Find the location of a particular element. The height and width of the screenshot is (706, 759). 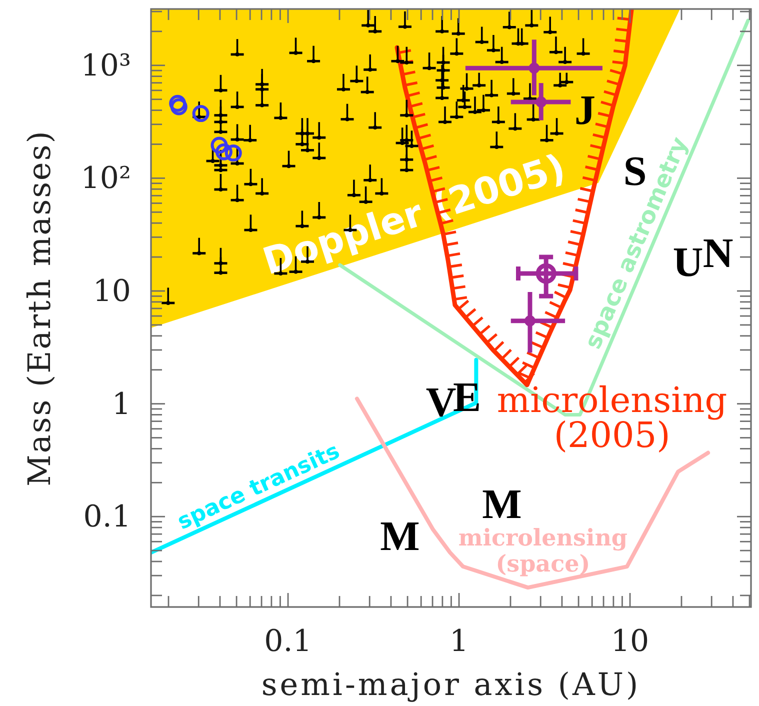

annotation: M is located at coordinates (400, 537).